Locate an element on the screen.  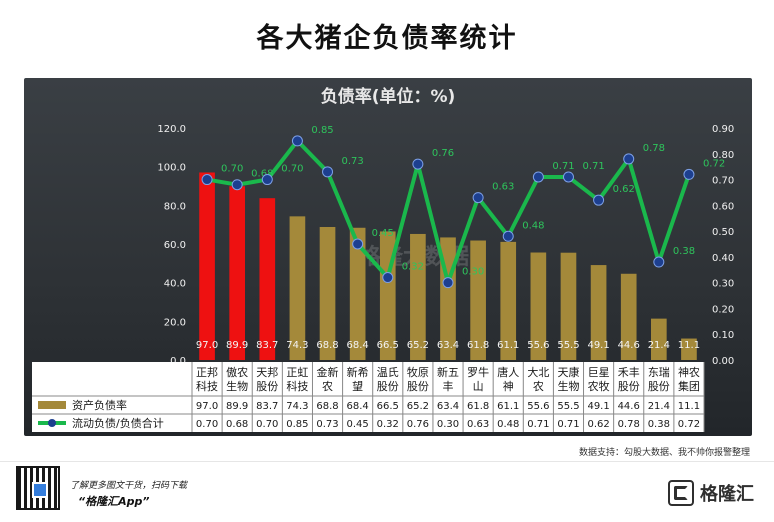
bar-value-label: 21.4 is located at coordinates (659, 345).